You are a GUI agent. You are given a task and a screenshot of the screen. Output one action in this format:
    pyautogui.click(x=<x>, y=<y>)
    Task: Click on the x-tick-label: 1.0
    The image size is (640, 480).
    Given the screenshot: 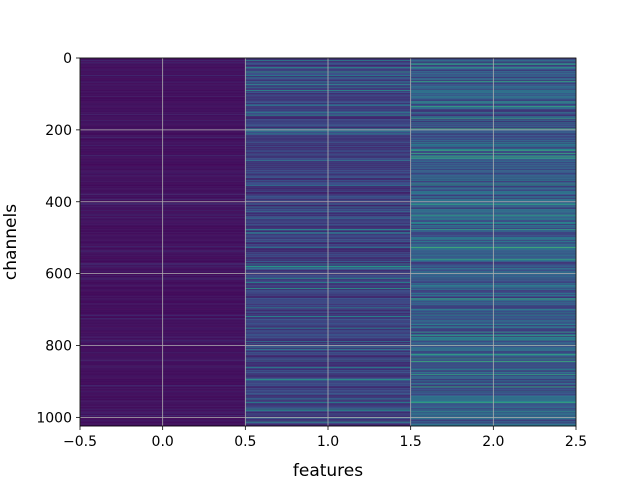 What is the action you would take?
    pyautogui.click(x=328, y=442)
    